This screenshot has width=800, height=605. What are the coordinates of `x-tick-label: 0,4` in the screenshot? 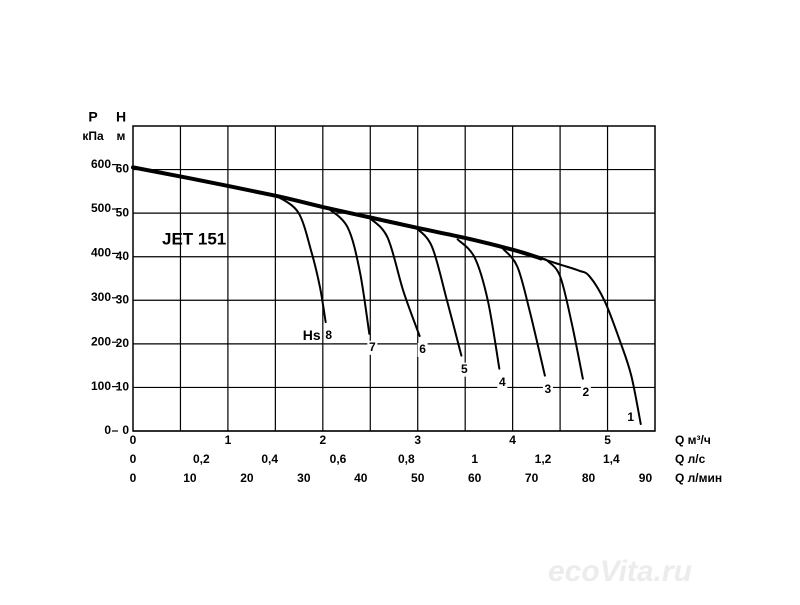 It's located at (269, 459).